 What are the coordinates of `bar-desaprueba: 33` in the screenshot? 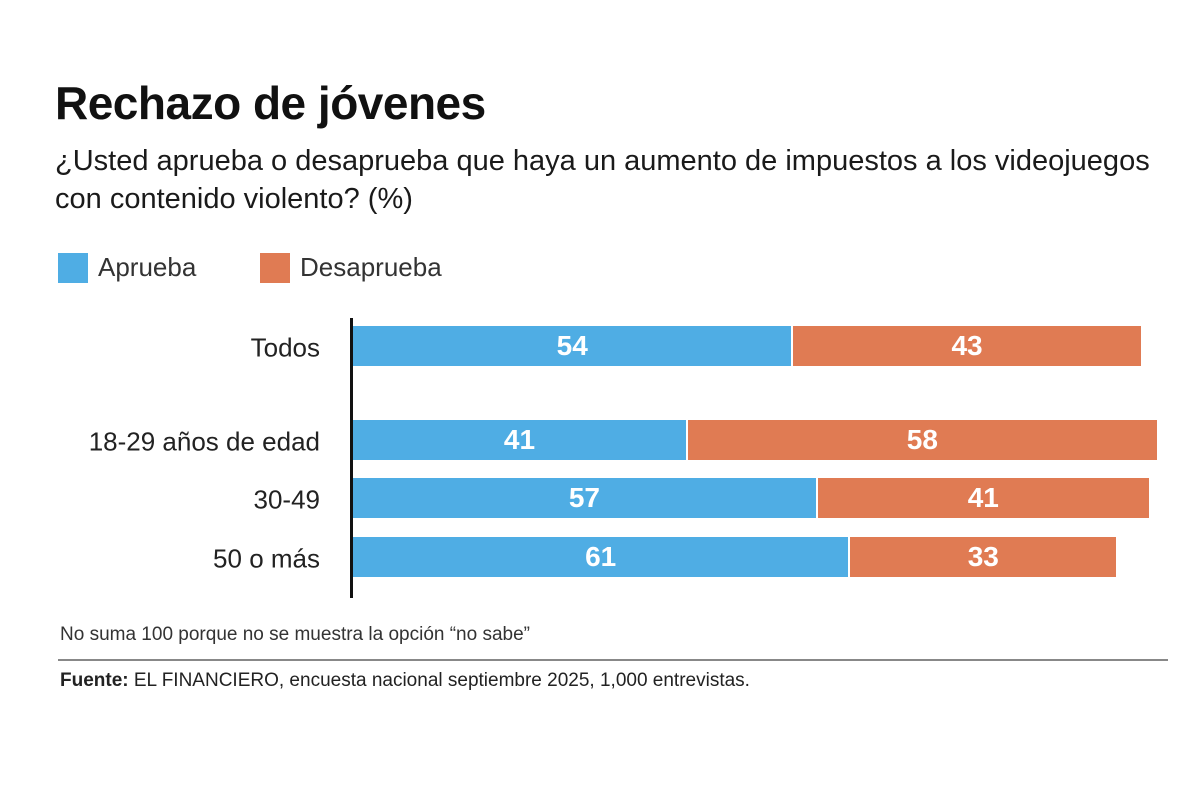 It's located at (983, 557).